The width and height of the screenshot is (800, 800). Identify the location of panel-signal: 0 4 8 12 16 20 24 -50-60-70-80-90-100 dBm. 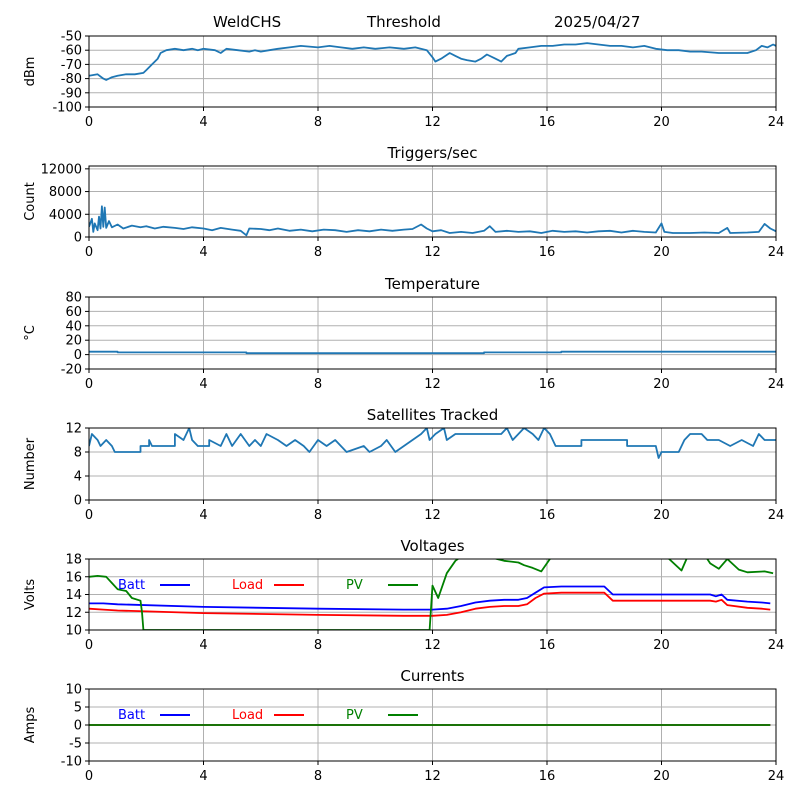
(403, 80).